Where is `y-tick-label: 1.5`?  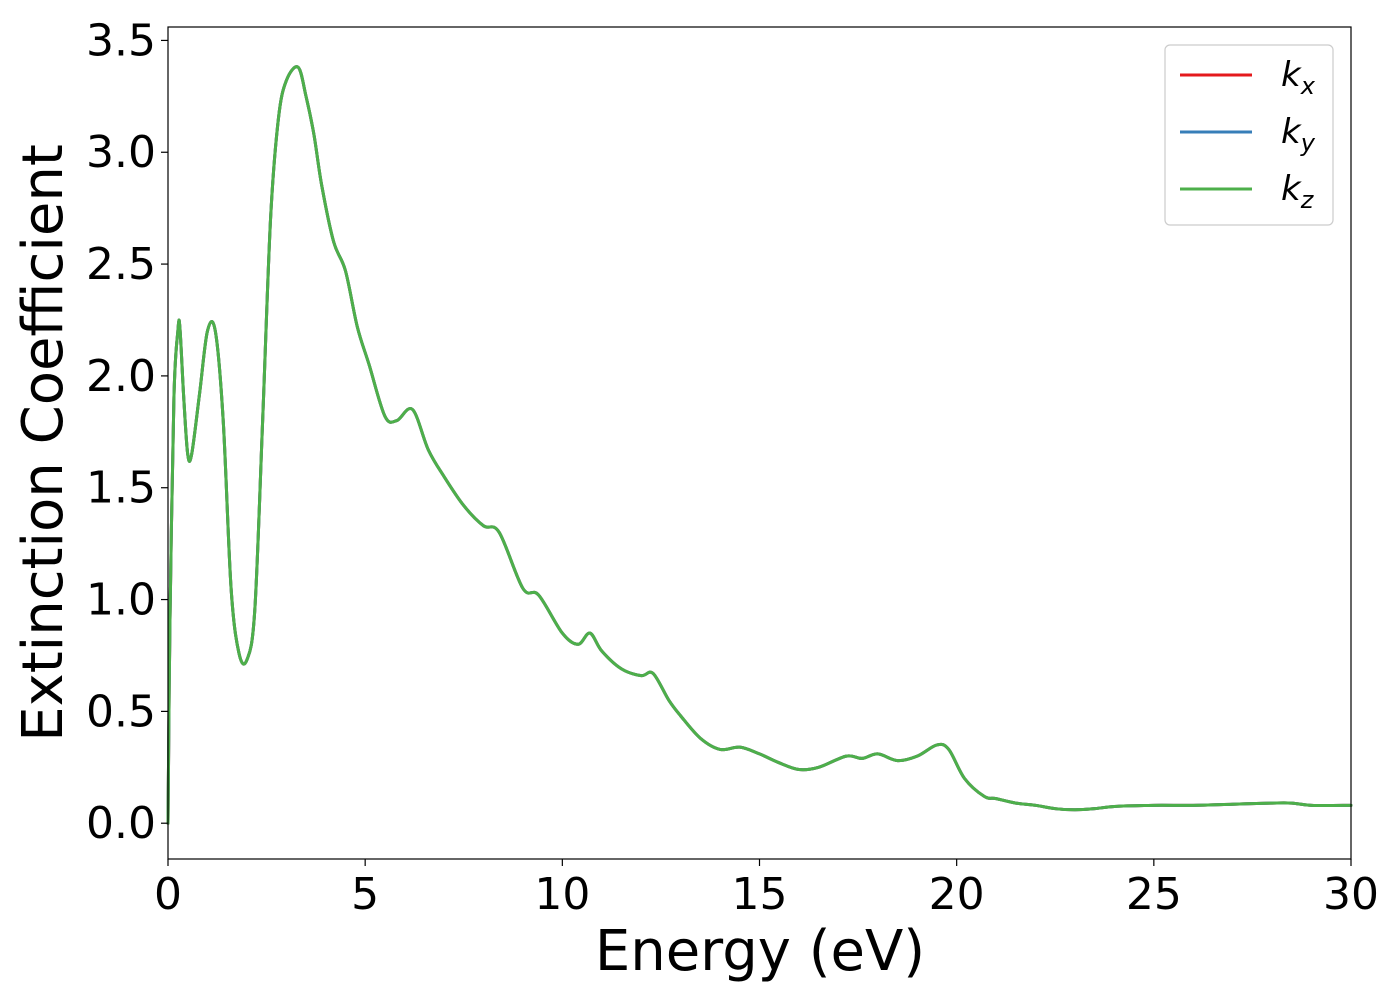
y-tick-label: 1.5 is located at coordinates (121, 488).